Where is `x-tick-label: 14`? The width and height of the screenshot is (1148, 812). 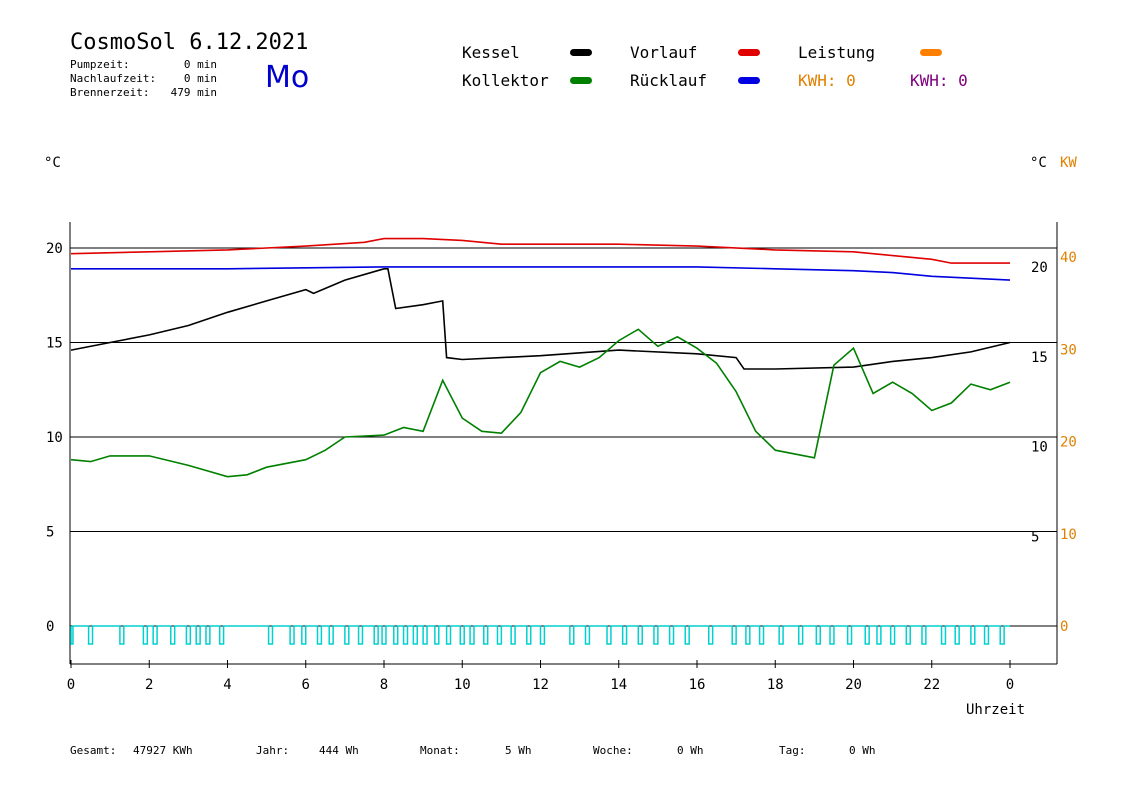 x-tick-label: 14 is located at coordinates (618, 685).